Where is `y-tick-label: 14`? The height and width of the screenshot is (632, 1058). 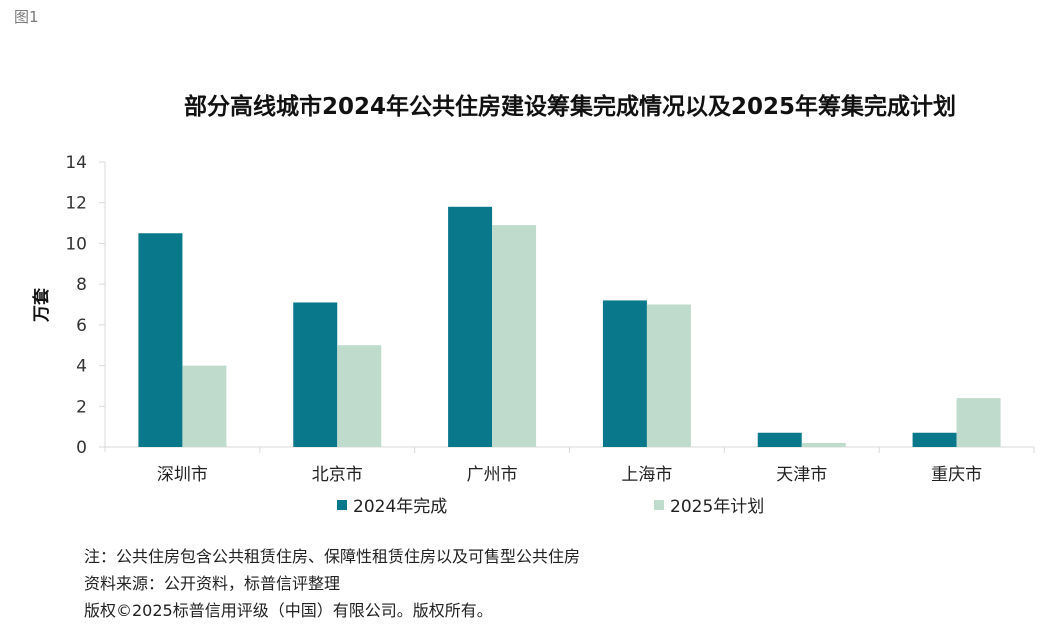 y-tick-label: 14 is located at coordinates (76, 163).